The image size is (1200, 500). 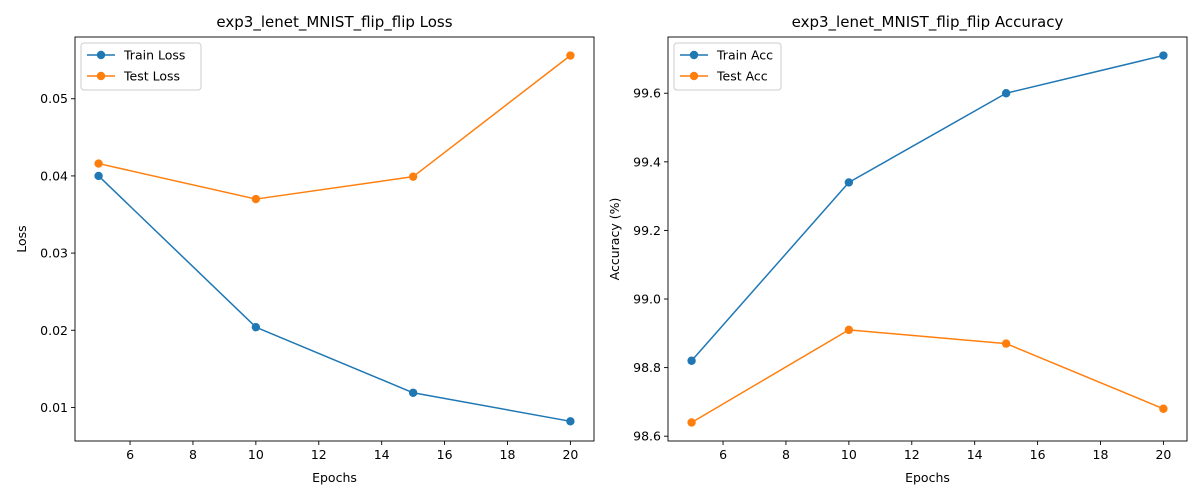 I want to click on y-tick-label: 0.02, so click(x=54, y=330).